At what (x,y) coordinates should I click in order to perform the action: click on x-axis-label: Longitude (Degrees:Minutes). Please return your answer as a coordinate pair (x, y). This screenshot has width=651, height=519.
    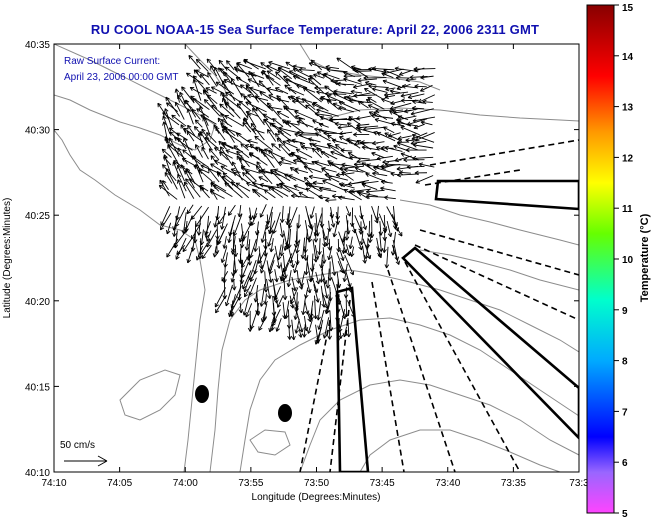
    Looking at the image, I should click on (316, 497).